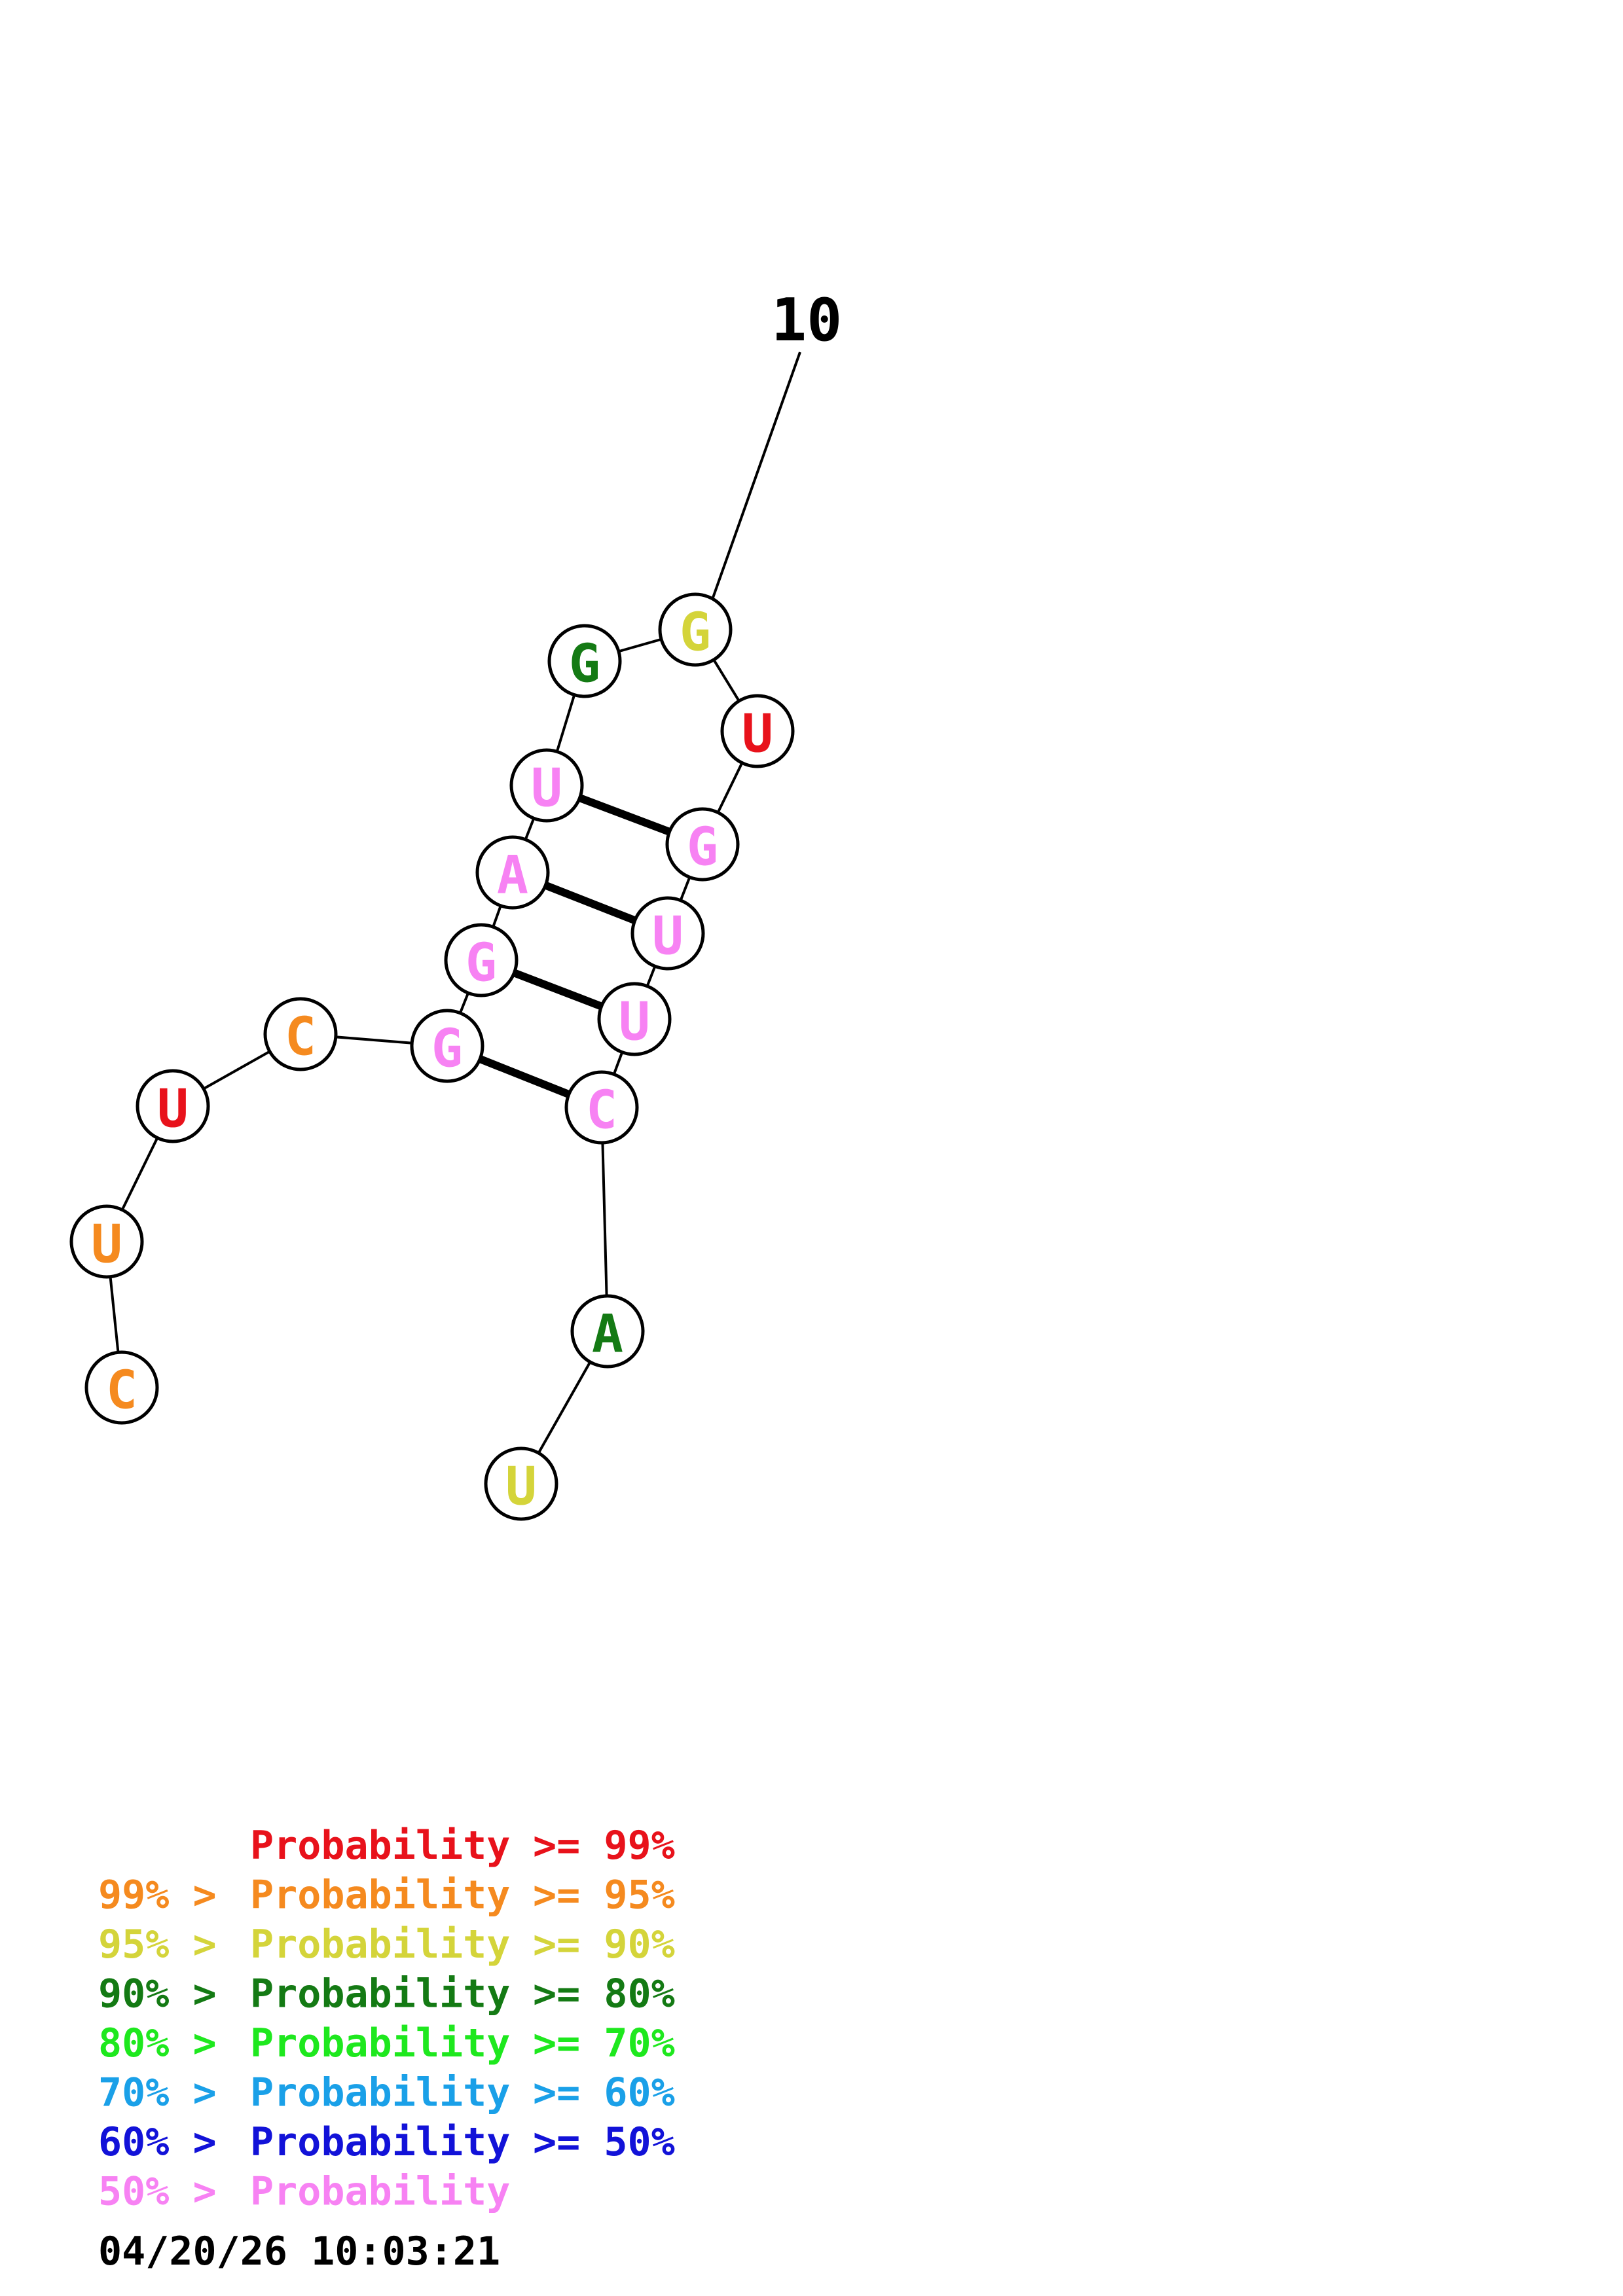 The image size is (1623, 2296). I want to click on number-tick-layer: 10, so click(775, 447).